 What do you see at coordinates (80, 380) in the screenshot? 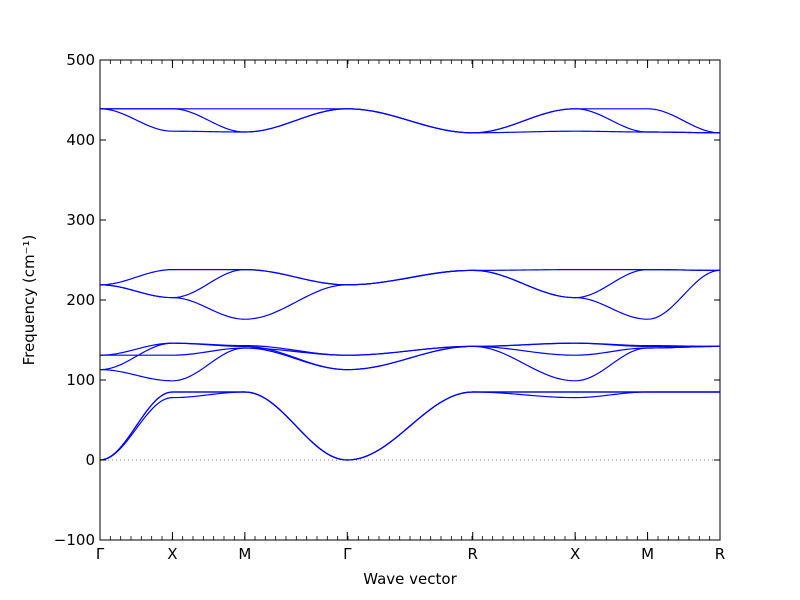
I see `y-tick-label: 100` at bounding box center [80, 380].